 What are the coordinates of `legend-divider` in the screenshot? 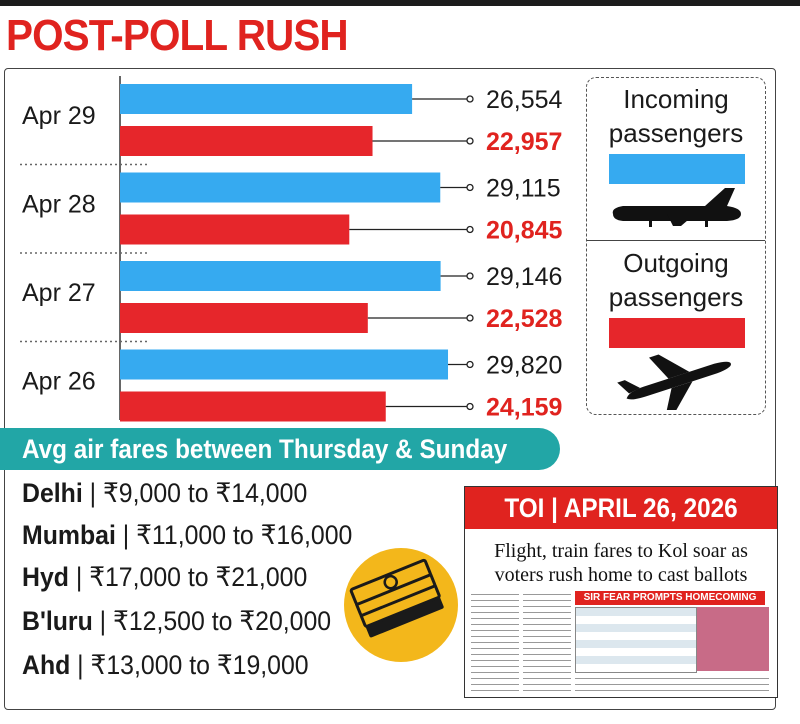 It's located at (676, 240).